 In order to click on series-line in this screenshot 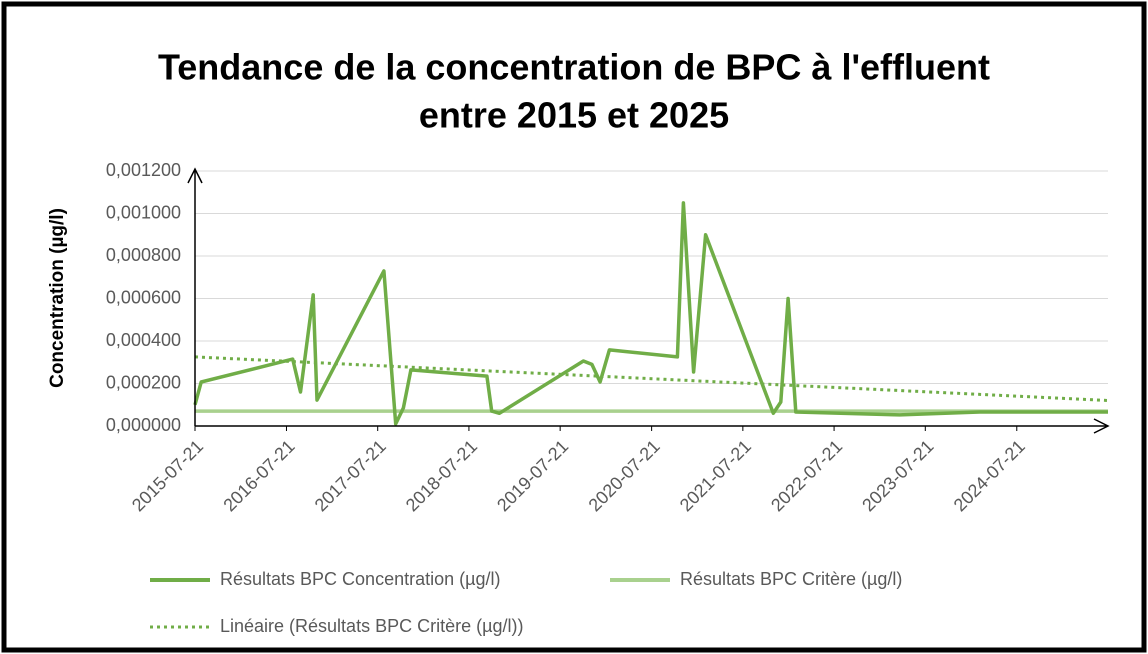, I will do `click(651, 378)`.